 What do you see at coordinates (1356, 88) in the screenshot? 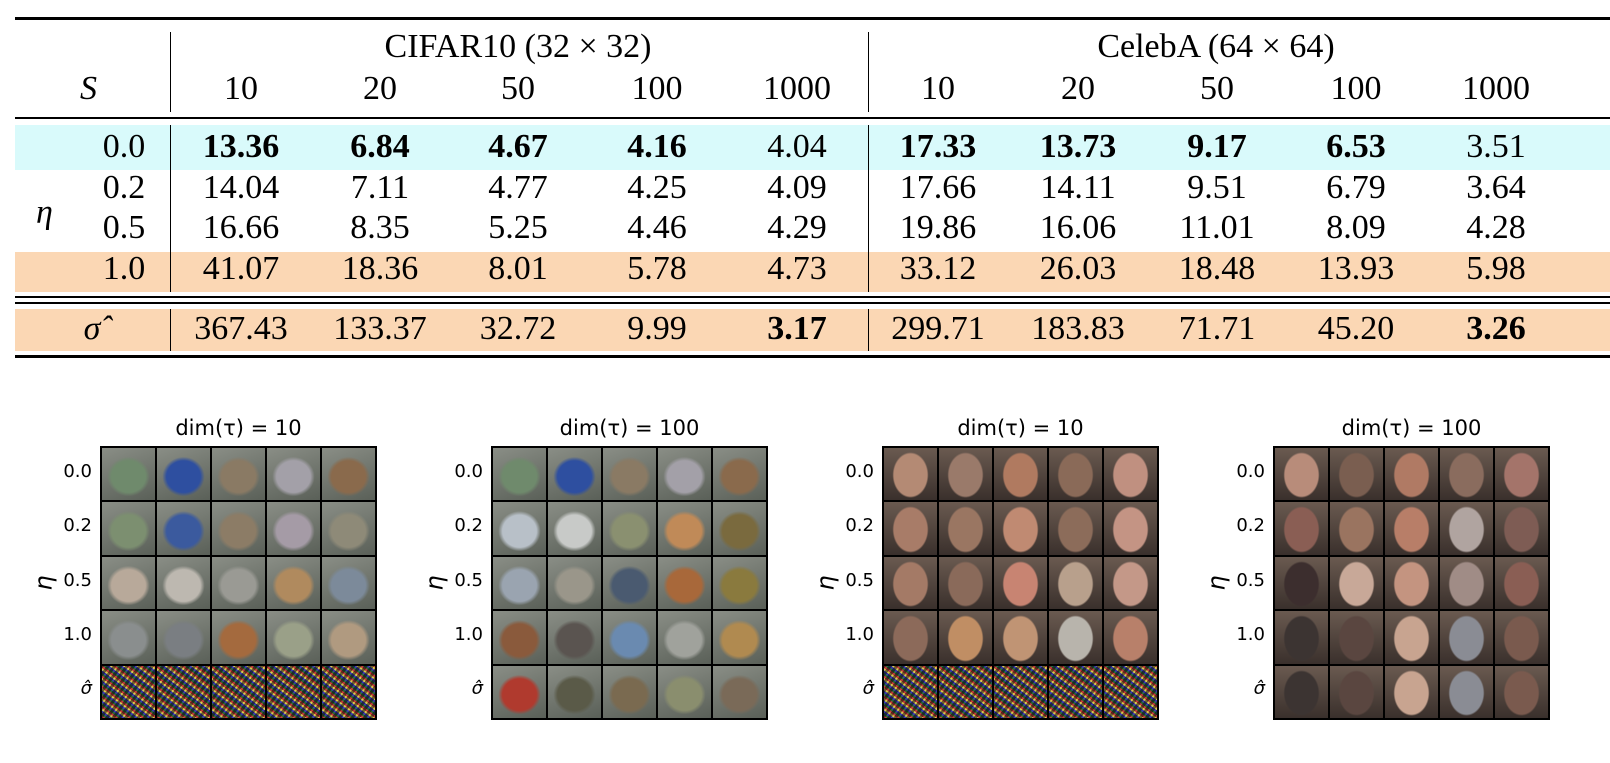
I see `step-header: 100` at bounding box center [1356, 88].